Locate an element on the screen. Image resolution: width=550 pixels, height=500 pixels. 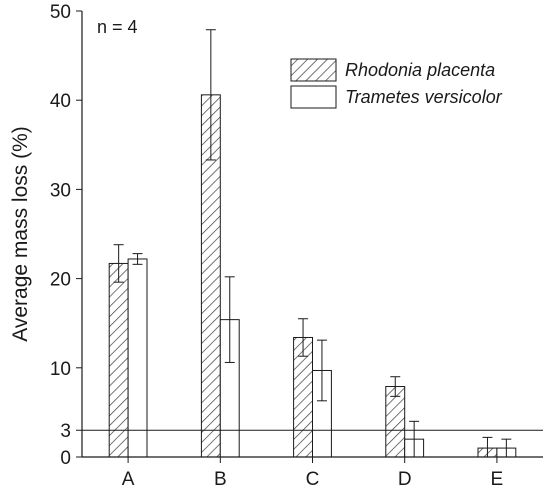
legend-item-2: Trametes versicolor is located at coordinates (396, 97).